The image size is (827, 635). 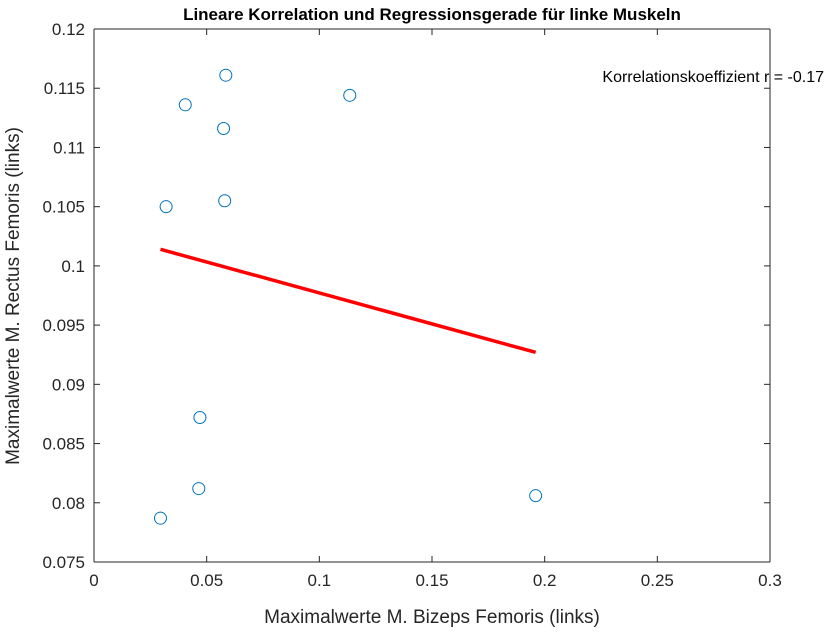 What do you see at coordinates (13, 296) in the screenshot?
I see `y-axis-label: Maximalwerte M. Rectus Femoris (links)` at bounding box center [13, 296].